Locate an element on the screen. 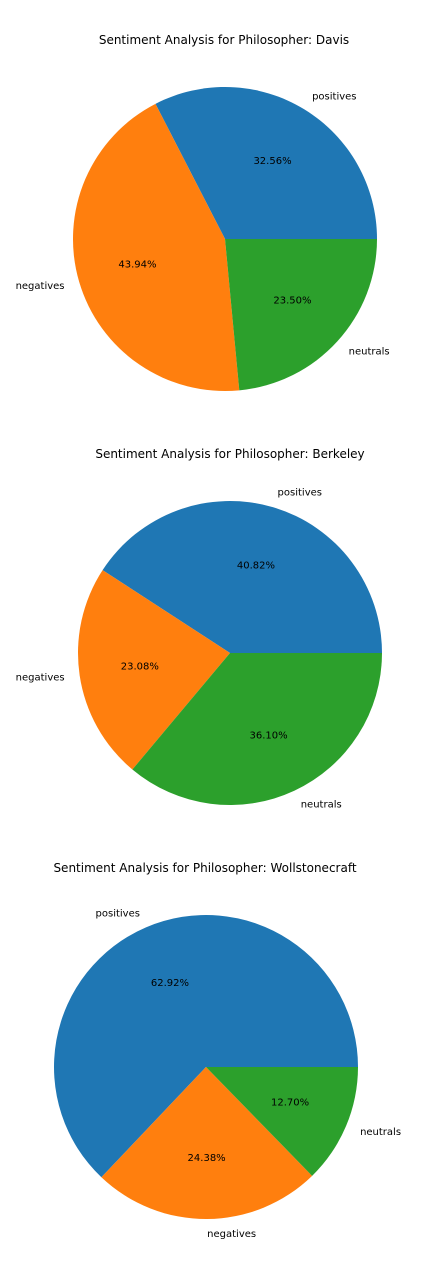 The image size is (446, 1263). slice-percent-label: 40.82% is located at coordinates (256, 566).